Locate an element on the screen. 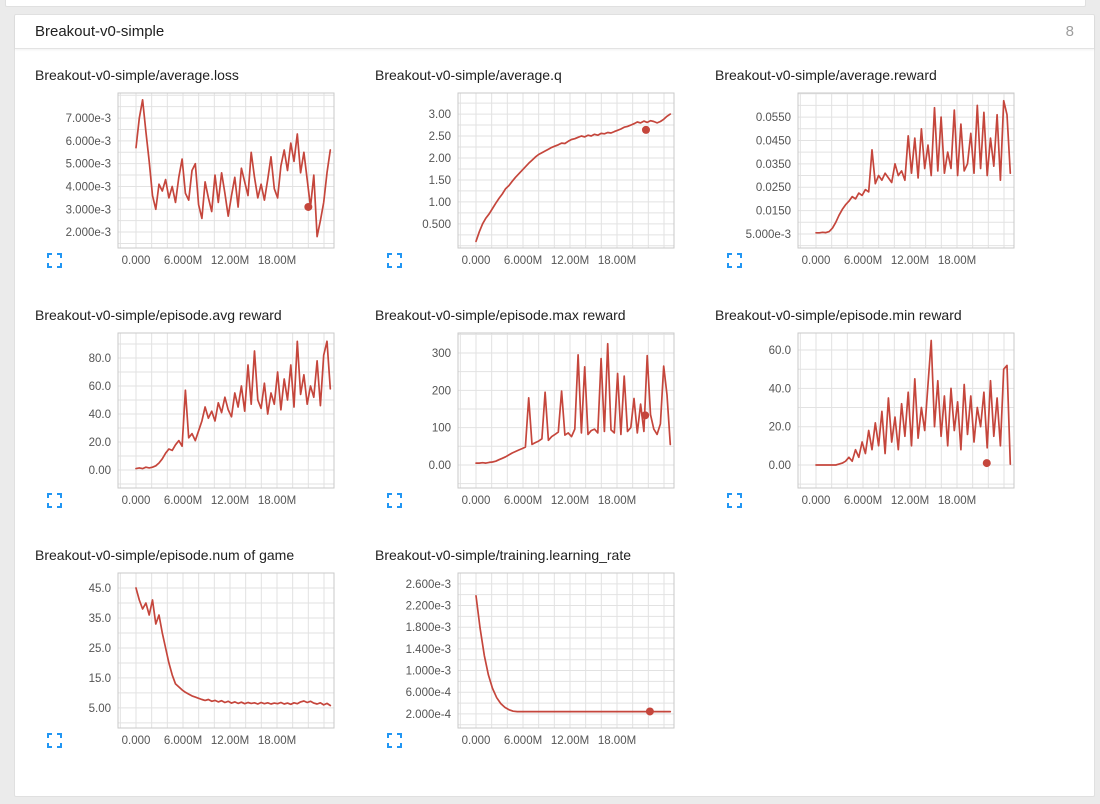  svg-text: 1.00 is located at coordinates (440, 203).